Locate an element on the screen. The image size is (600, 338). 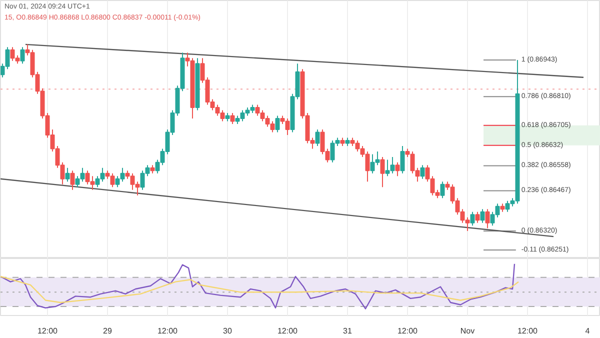
x-tick-label: 4 is located at coordinates (587, 331).